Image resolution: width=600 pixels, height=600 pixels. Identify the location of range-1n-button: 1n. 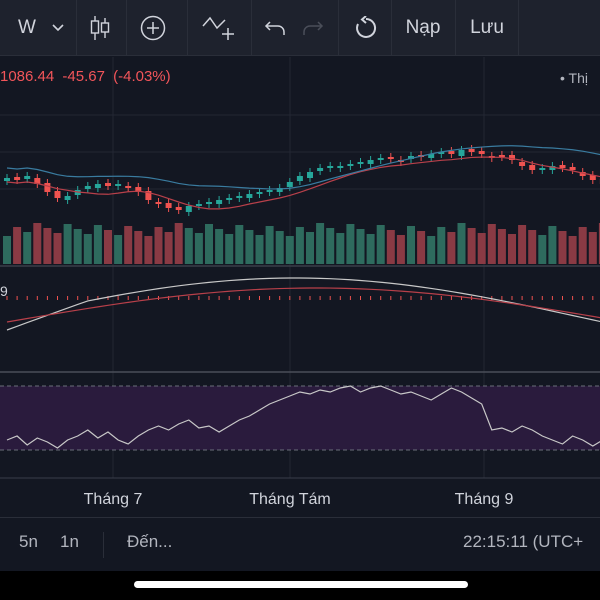
(69, 541).